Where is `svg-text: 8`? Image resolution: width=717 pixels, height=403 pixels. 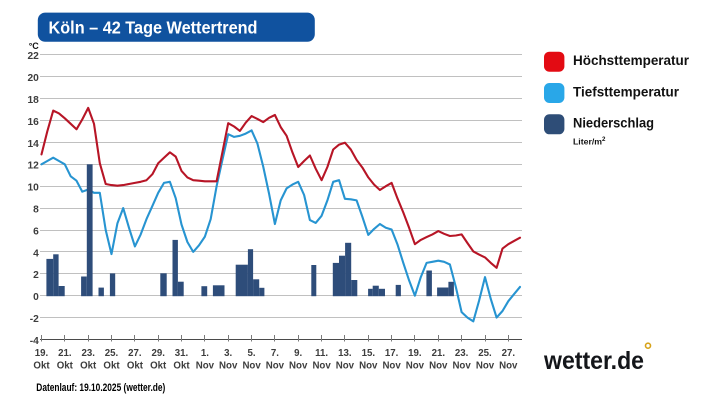 svg-text: 8 is located at coordinates (36, 210).